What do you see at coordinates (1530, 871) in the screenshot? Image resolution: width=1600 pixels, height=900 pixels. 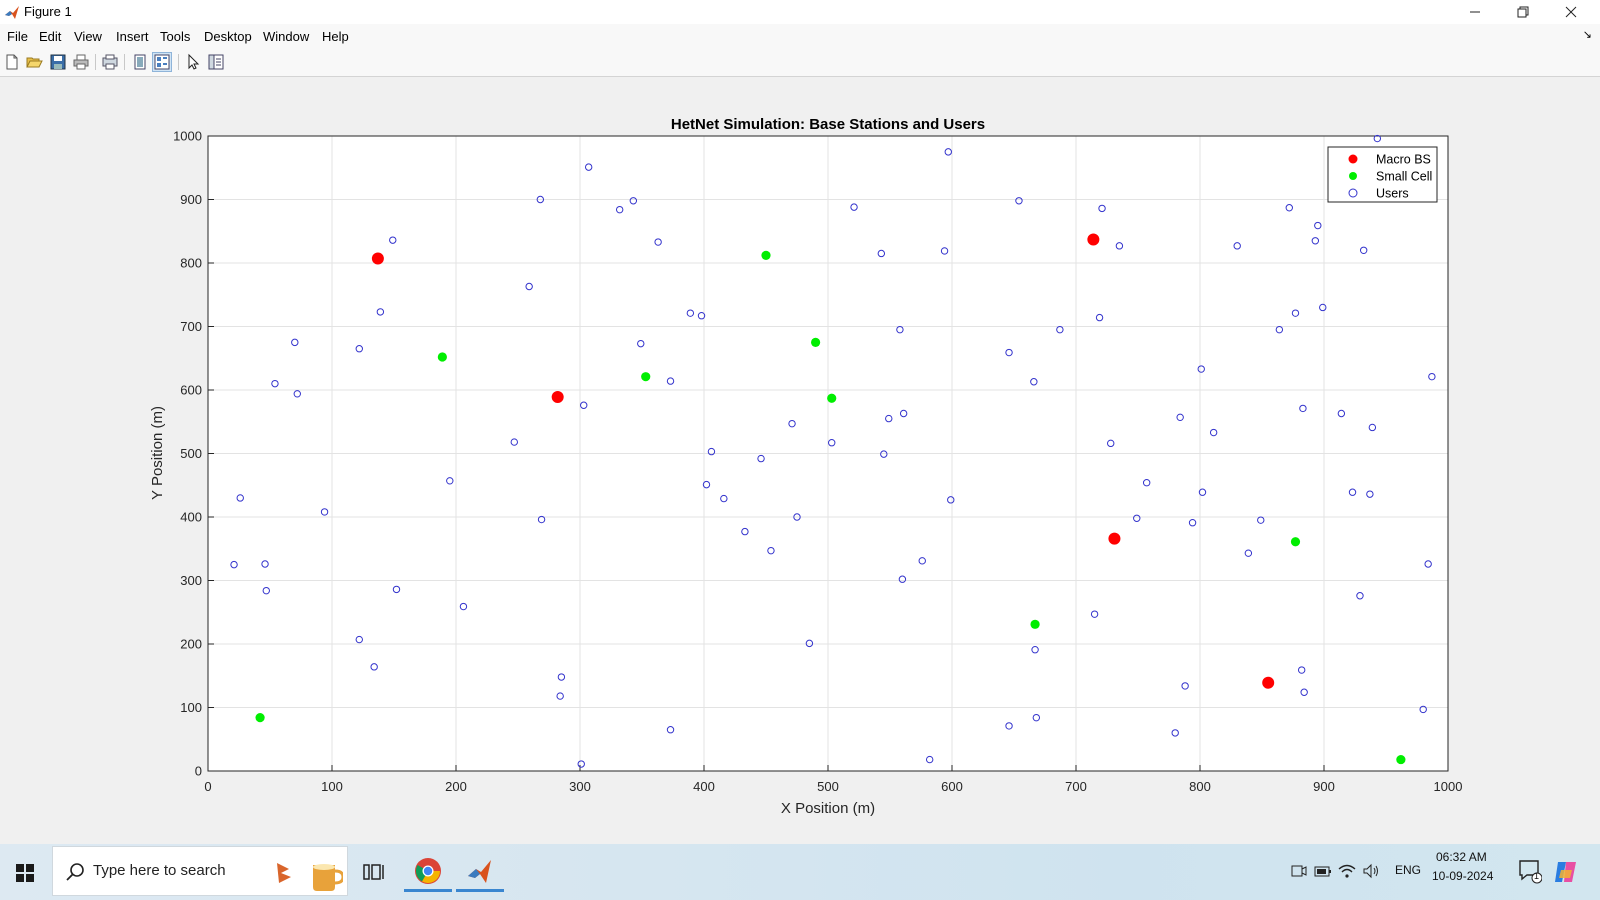 I see `notification-center-icon: 1` at bounding box center [1530, 871].